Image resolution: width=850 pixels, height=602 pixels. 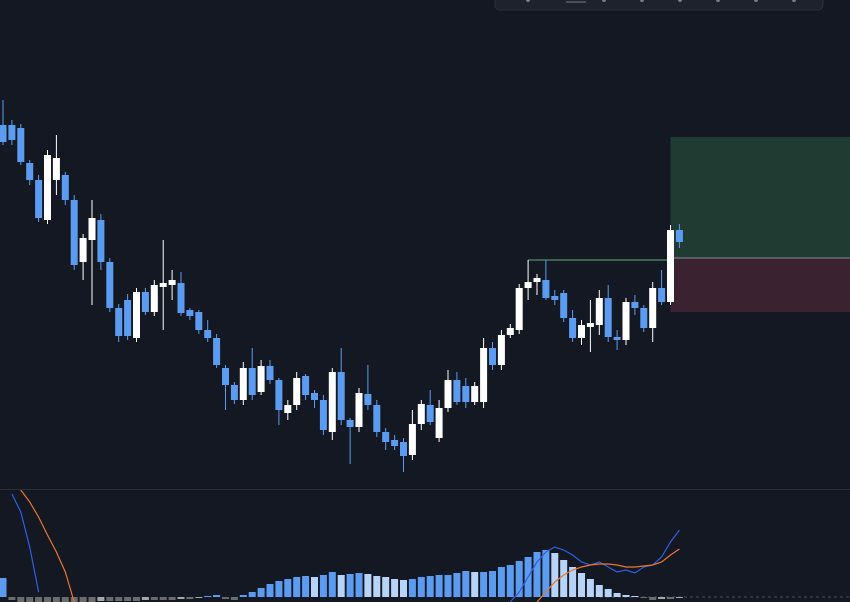 I want to click on toolbar-box, so click(x=659, y=5).